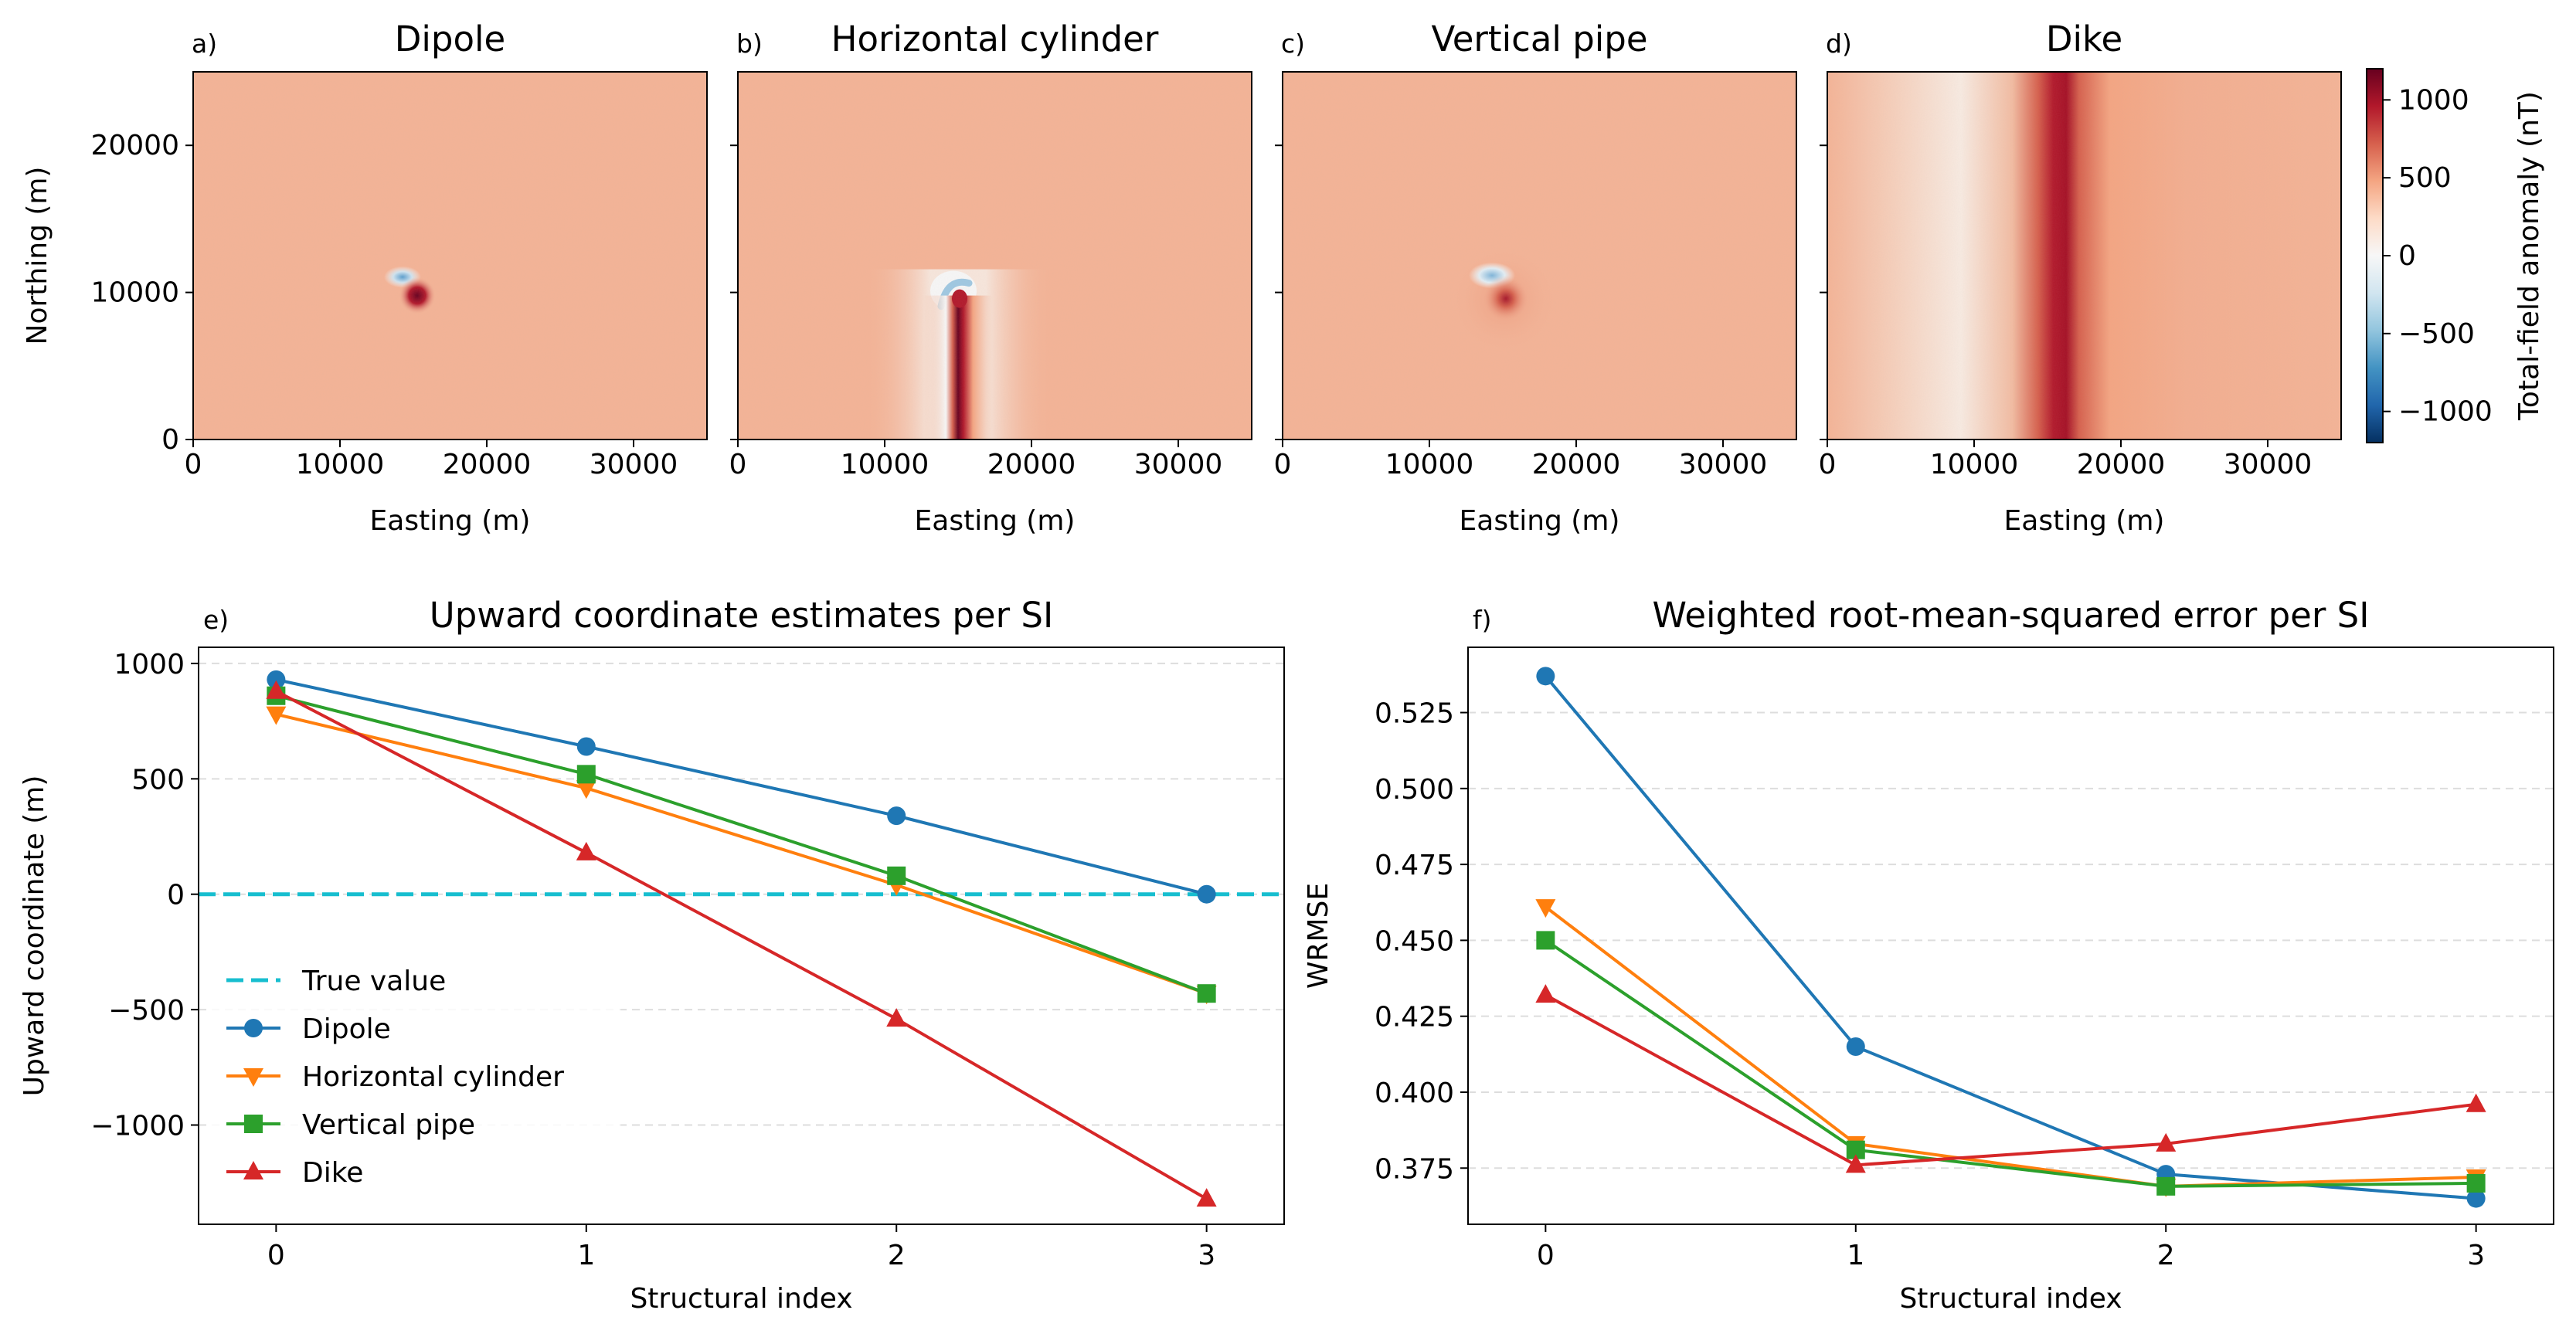 Image resolution: width=2576 pixels, height=1344 pixels. Describe the element at coordinates (332, 1173) in the screenshot. I see `legend-label: Dike` at that location.